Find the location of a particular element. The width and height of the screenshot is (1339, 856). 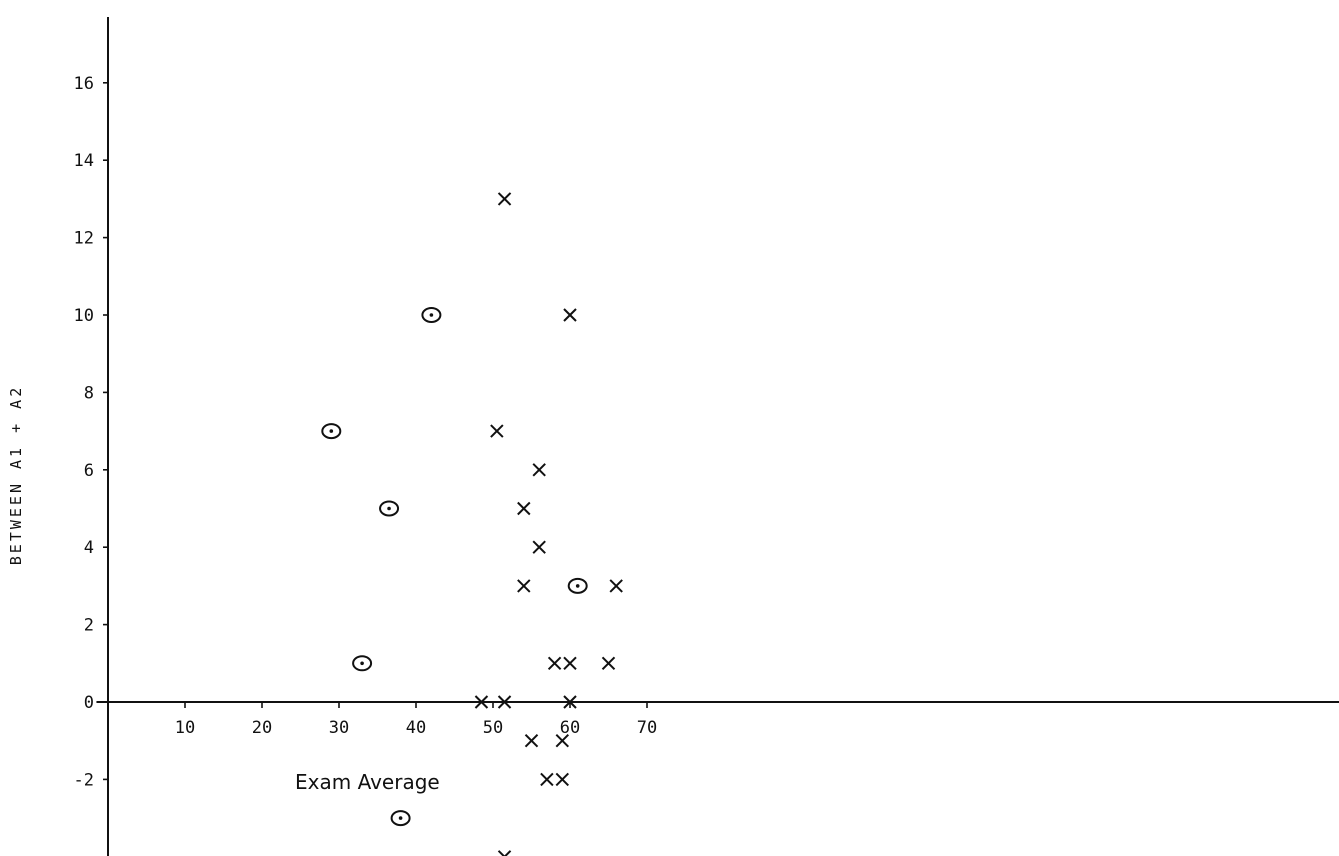

x-tick-label: 60 is located at coordinates (570, 728).